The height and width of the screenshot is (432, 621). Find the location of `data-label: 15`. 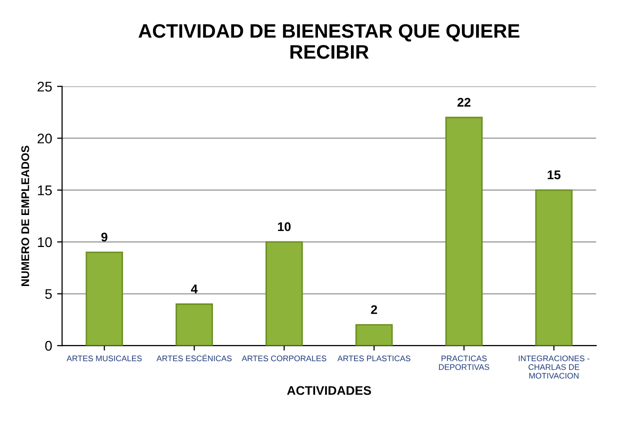

data-label: 15 is located at coordinates (554, 175).